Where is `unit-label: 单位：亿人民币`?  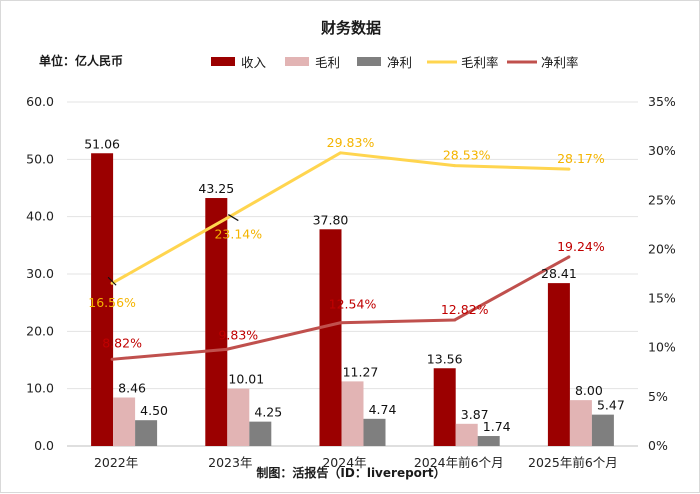 unit-label: 单位：亿人民币 is located at coordinates (81, 60).